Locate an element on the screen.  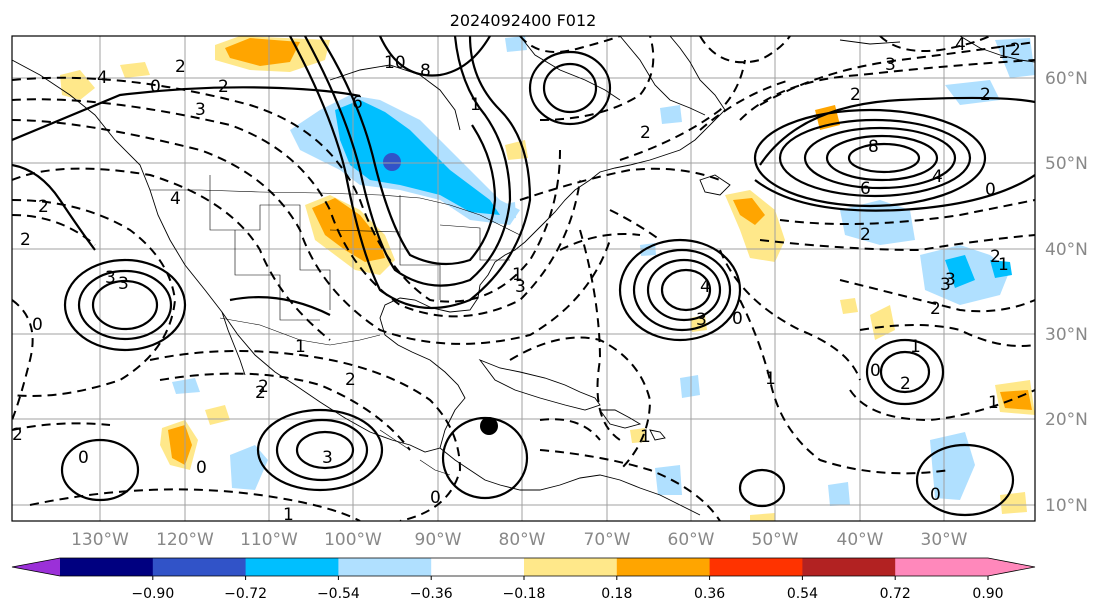
lon-label: 70°W is located at coordinates (607, 540).